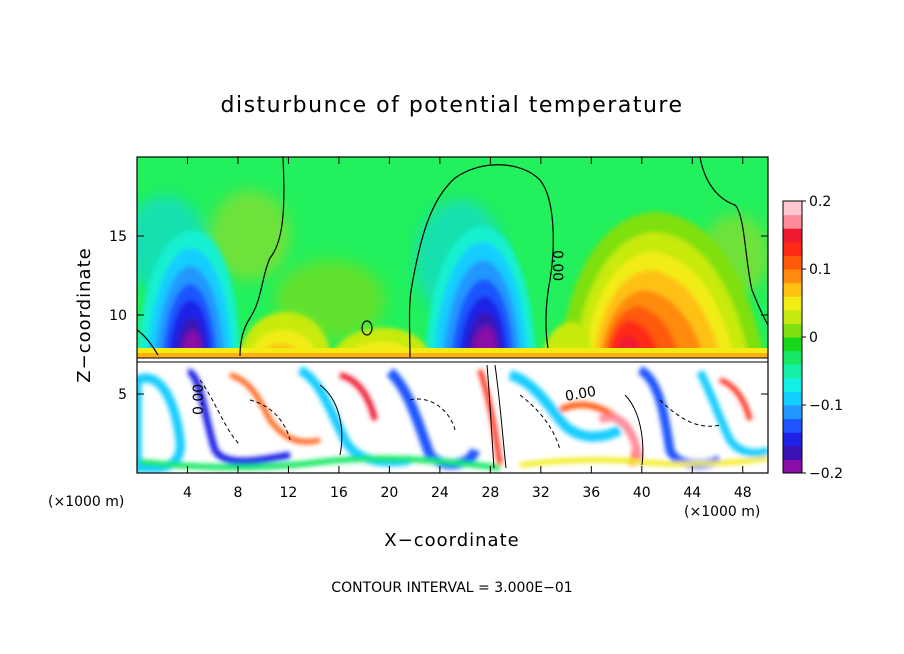 The height and width of the screenshot is (654, 904). I want to click on interface-hatch, so click(452, 360).